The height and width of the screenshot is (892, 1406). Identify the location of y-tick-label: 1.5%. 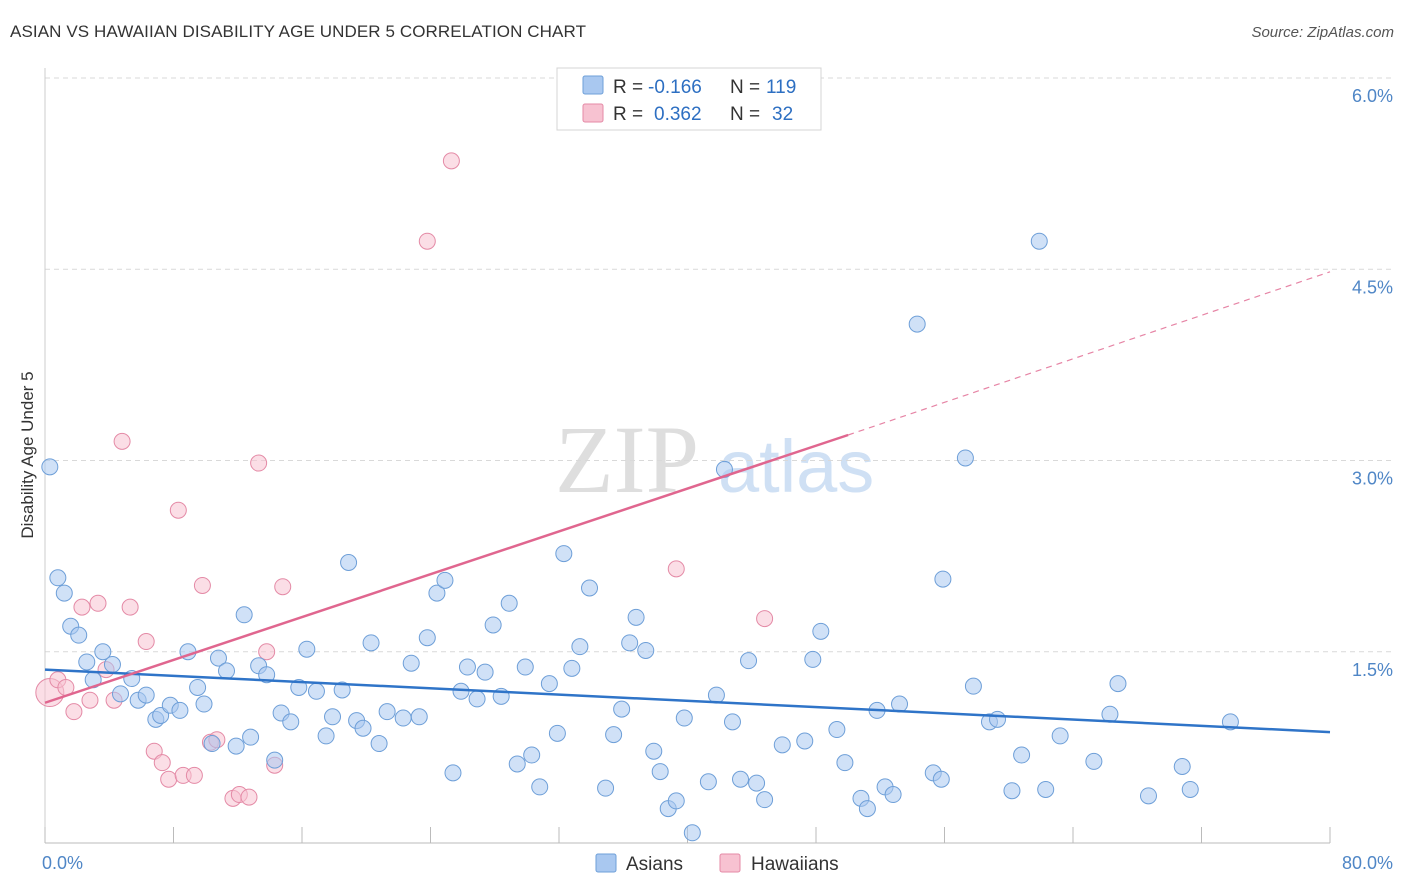
(1372, 670).